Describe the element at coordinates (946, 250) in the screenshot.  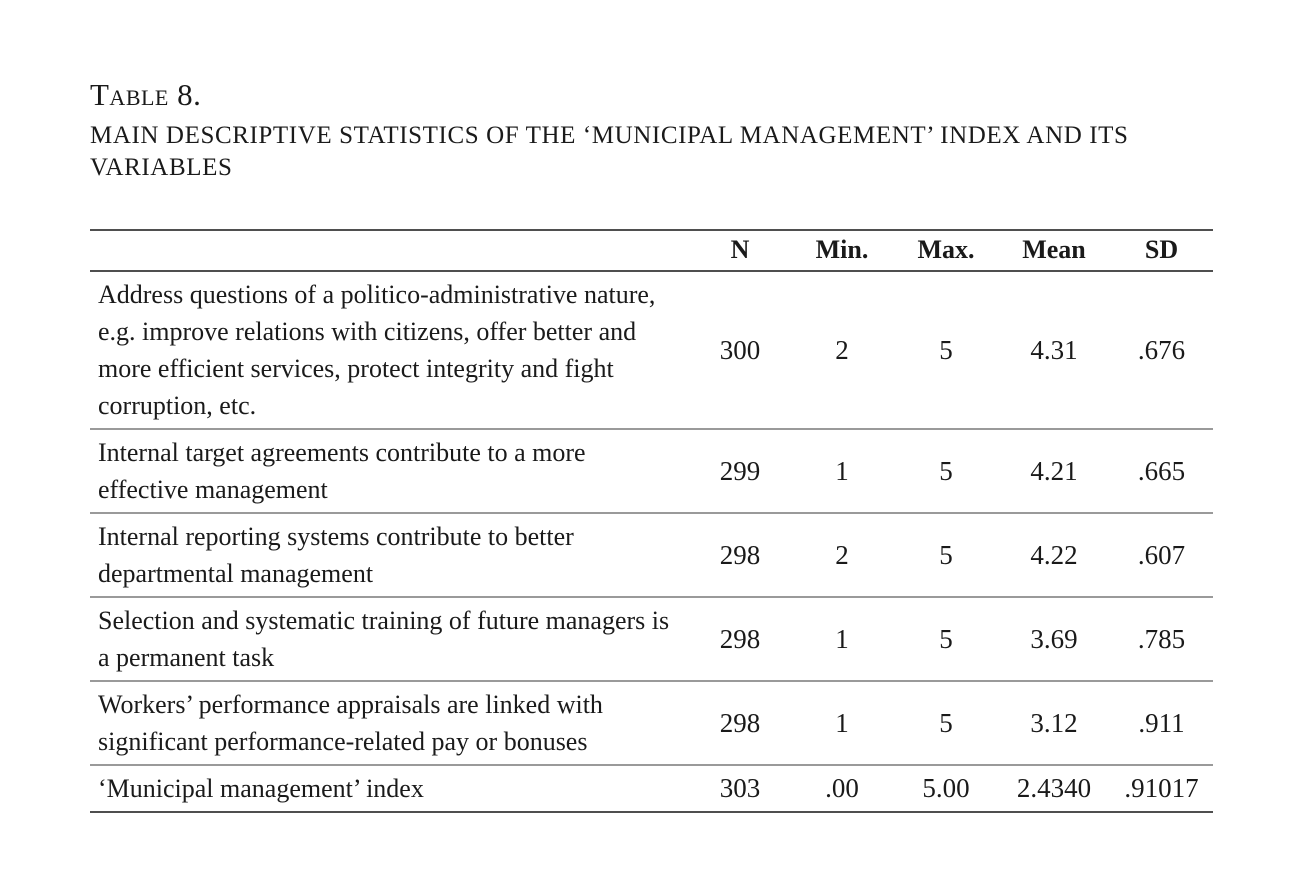
I see `column-header-max: Max.` at that location.